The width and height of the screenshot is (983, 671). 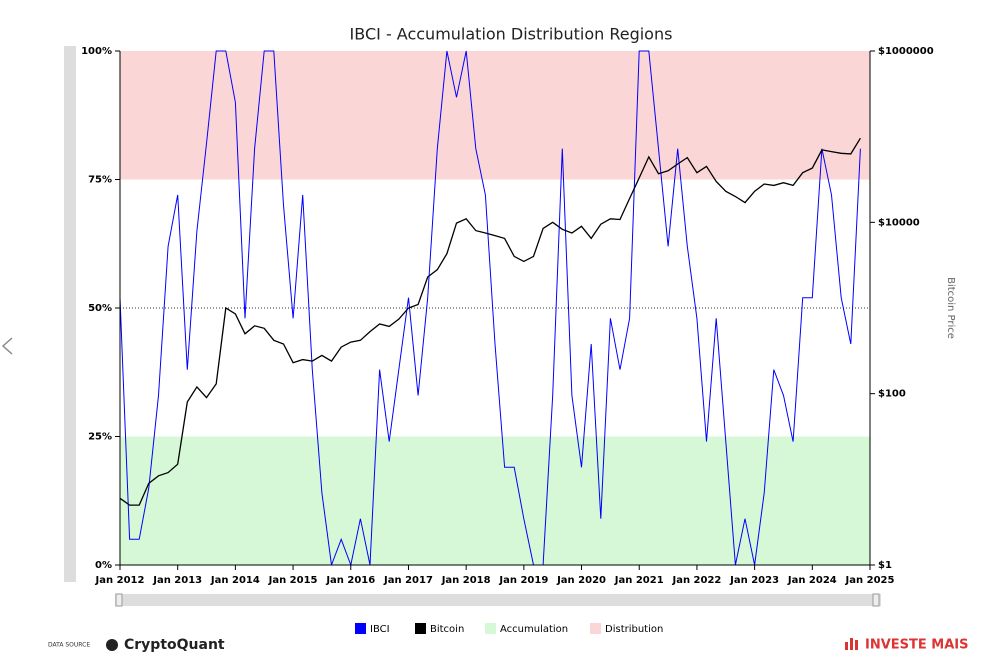 I want to click on x-tick-label: Jan 2015, so click(x=293, y=580).